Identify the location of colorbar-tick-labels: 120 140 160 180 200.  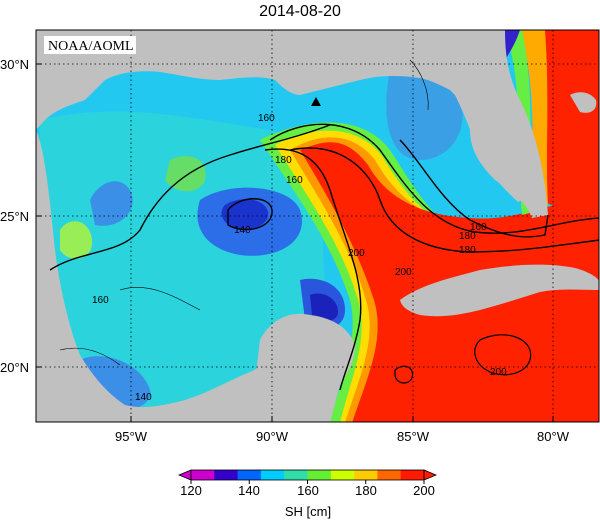
(307, 490).